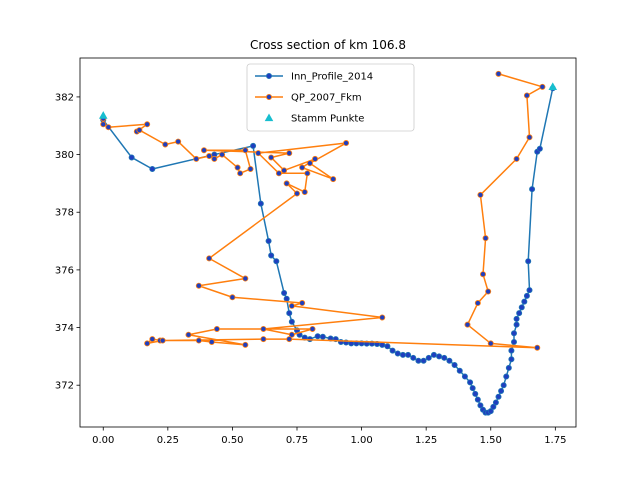 The height and width of the screenshot is (480, 640). What do you see at coordinates (297, 440) in the screenshot?
I see `x-tick-label: 0.75` at bounding box center [297, 440].